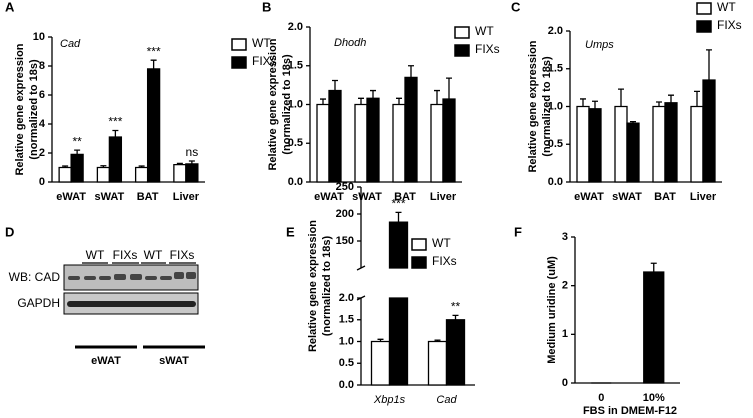 Image resolution: width=753 pixels, height=418 pixels. I want to click on y-axis-label: (normalized to 18s), so click(34, 109).